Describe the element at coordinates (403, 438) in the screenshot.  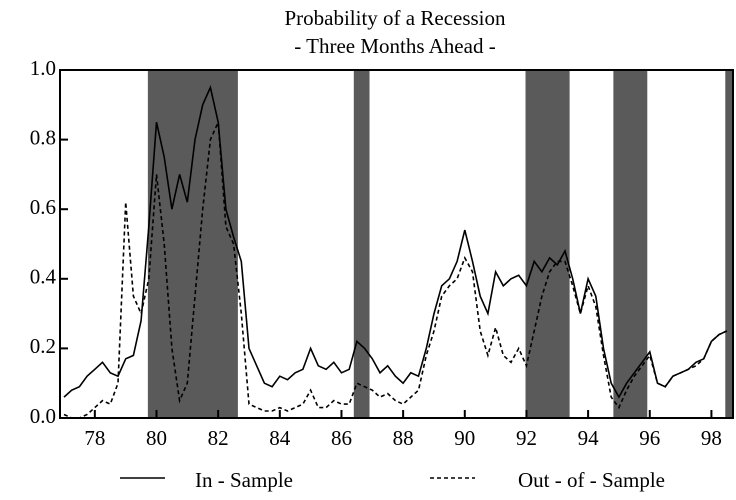
I see `x-tick-label: 88` at that location.